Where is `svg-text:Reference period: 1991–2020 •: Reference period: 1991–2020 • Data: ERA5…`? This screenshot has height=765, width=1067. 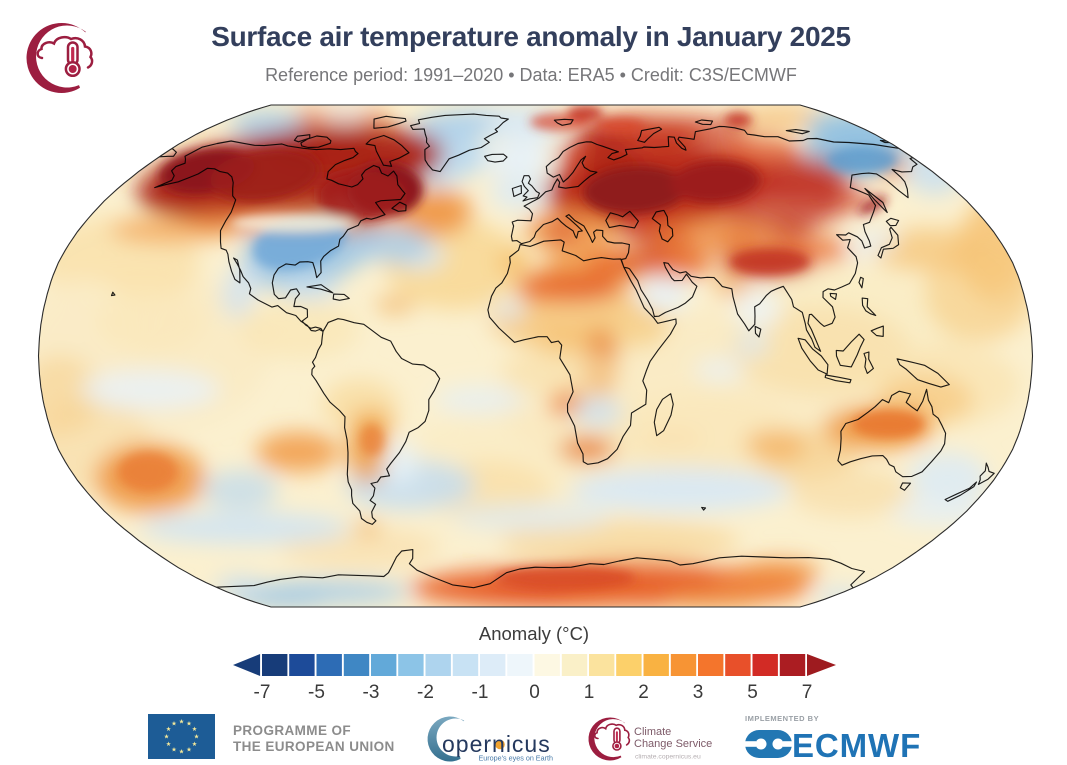 svg-text:Reference period: 1991–2020 •: Reference period: 1991–2020 • Data: ERA5… is located at coordinates (531, 75).